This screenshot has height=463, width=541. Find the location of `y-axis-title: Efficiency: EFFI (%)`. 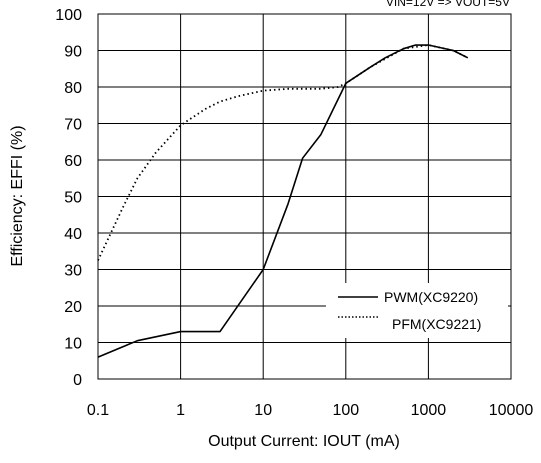

y-axis-title: Efficiency: EFFI (%) is located at coordinates (17, 195).